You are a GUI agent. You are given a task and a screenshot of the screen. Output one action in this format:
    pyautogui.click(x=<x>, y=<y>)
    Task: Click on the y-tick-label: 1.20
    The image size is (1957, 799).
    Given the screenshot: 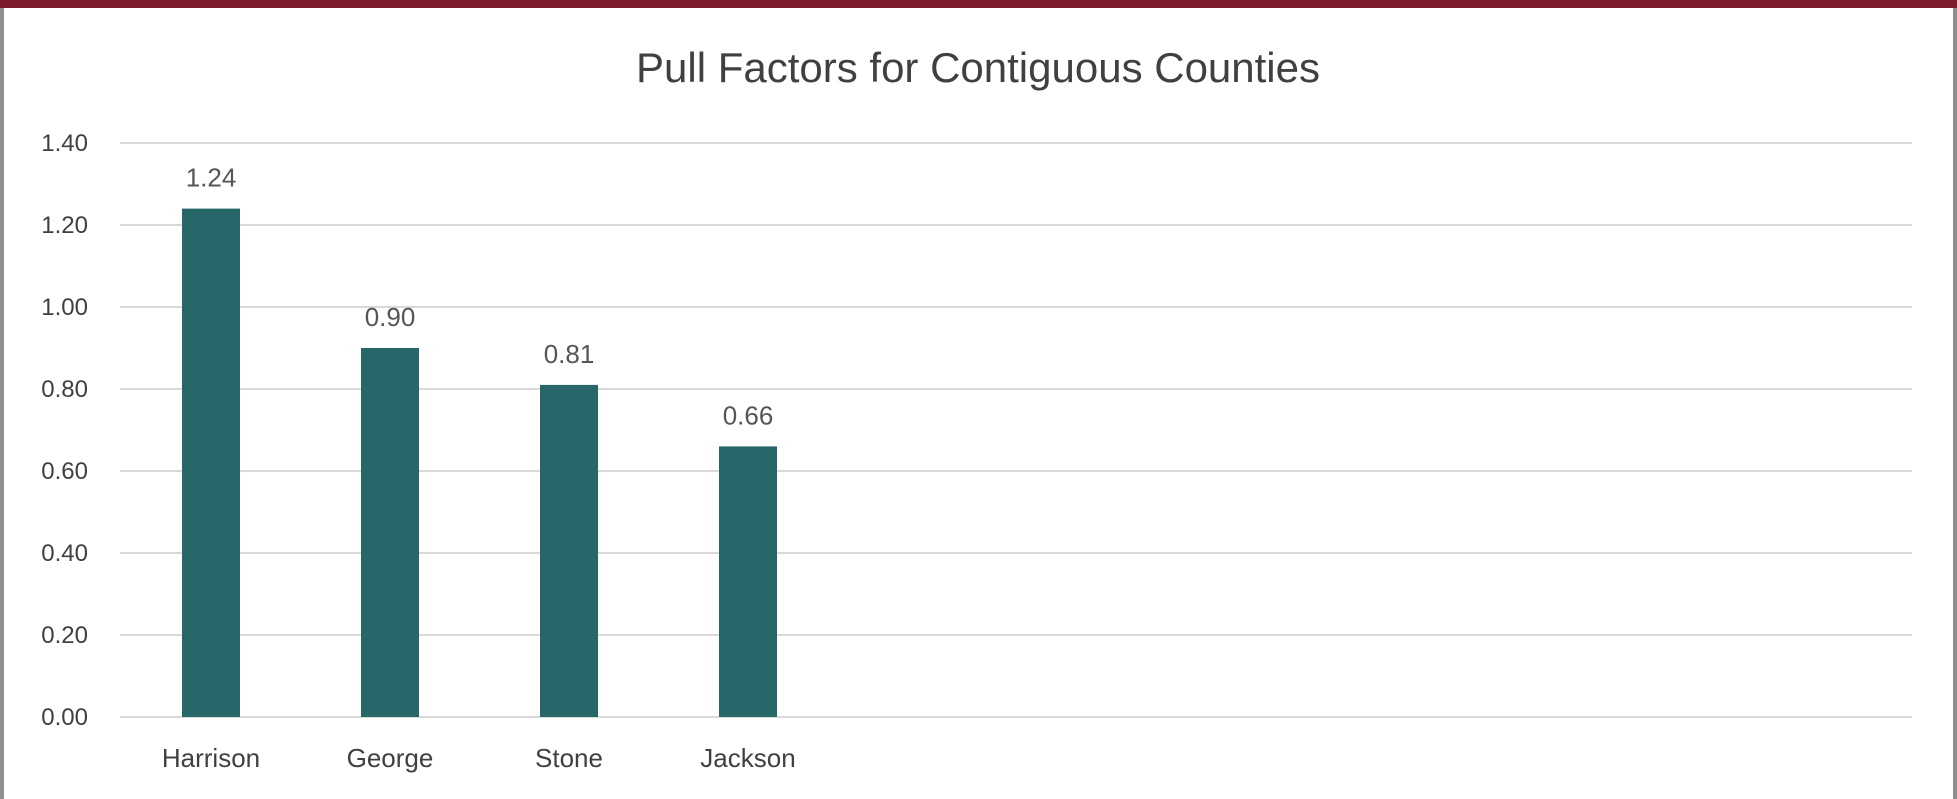 What is the action you would take?
    pyautogui.click(x=64, y=225)
    